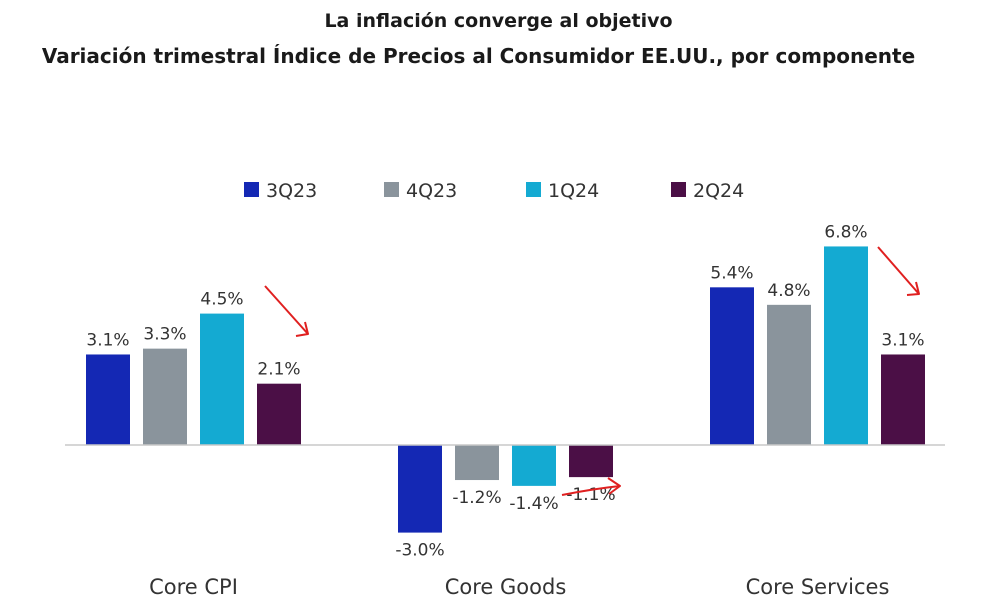 This screenshot has height=606, width=997. What do you see at coordinates (278, 370) in the screenshot?
I see `data-label: 2.1%` at bounding box center [278, 370].